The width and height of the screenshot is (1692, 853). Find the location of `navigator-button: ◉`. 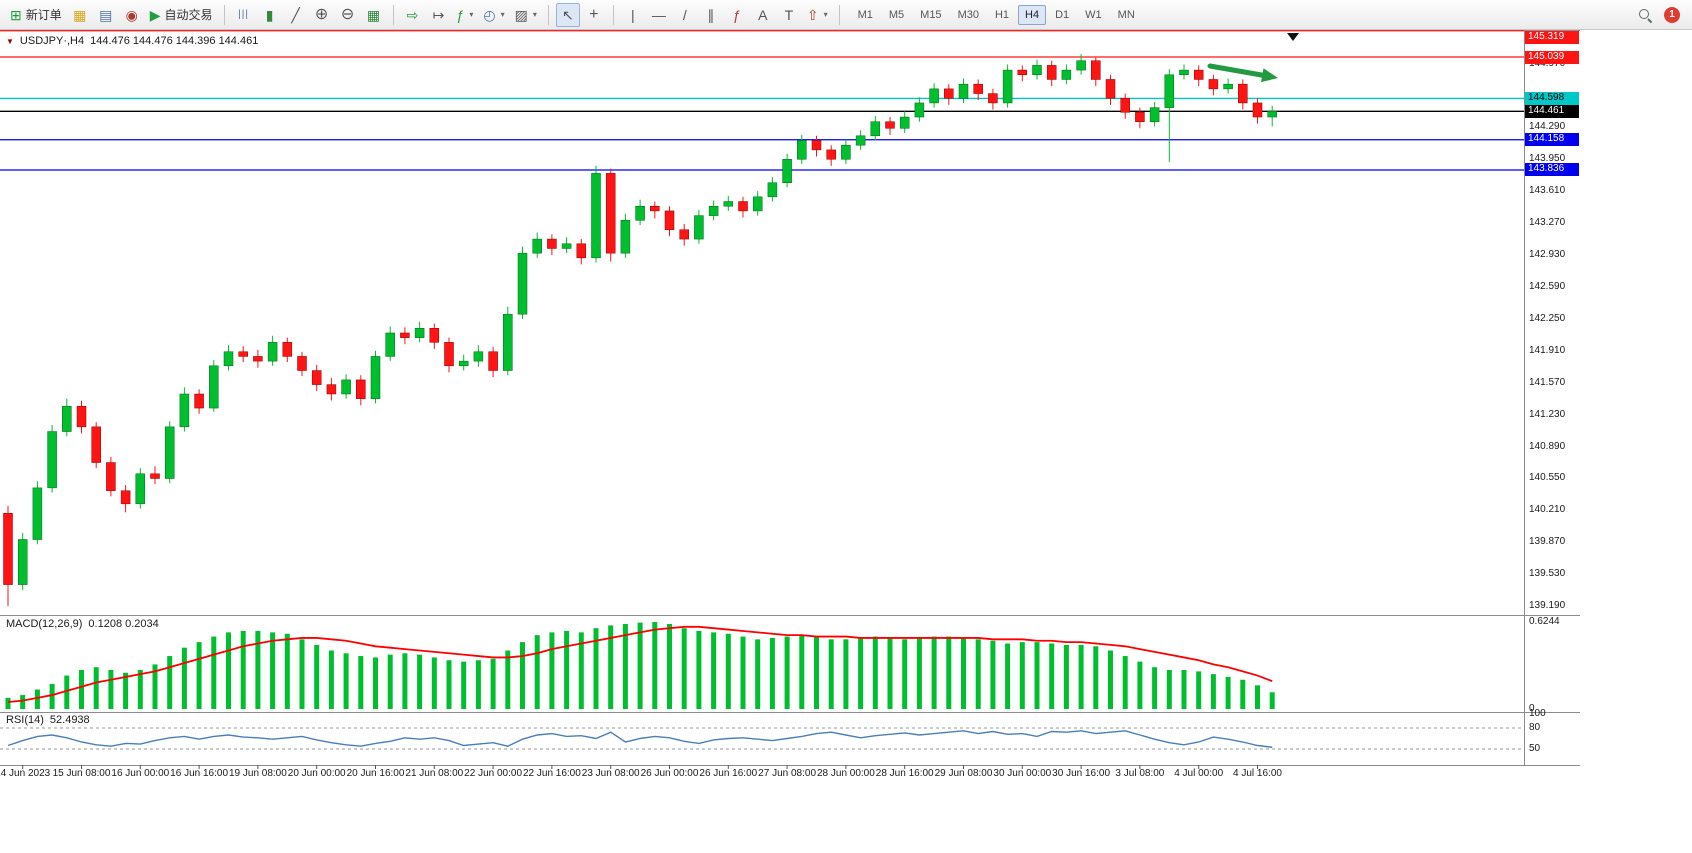

navigator-button: ◉ is located at coordinates (132, 15).